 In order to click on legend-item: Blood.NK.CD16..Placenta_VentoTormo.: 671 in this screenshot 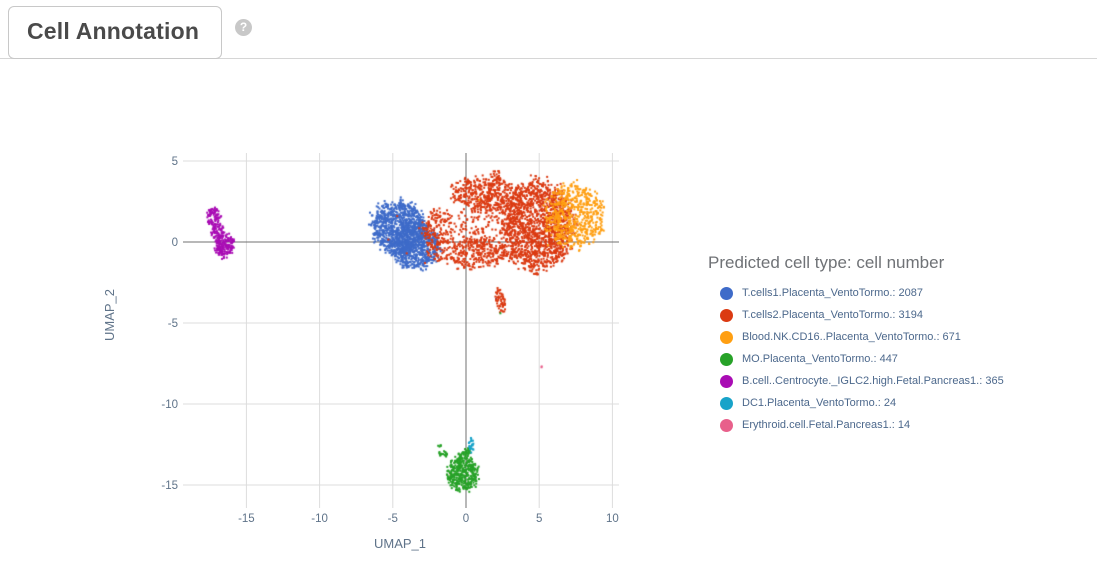, I will do `click(878, 337)`.